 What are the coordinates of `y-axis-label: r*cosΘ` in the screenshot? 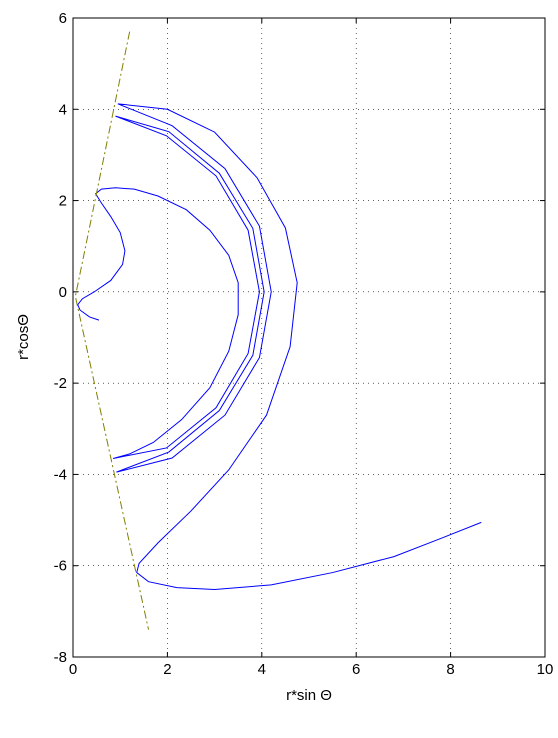 It's located at (23, 337).